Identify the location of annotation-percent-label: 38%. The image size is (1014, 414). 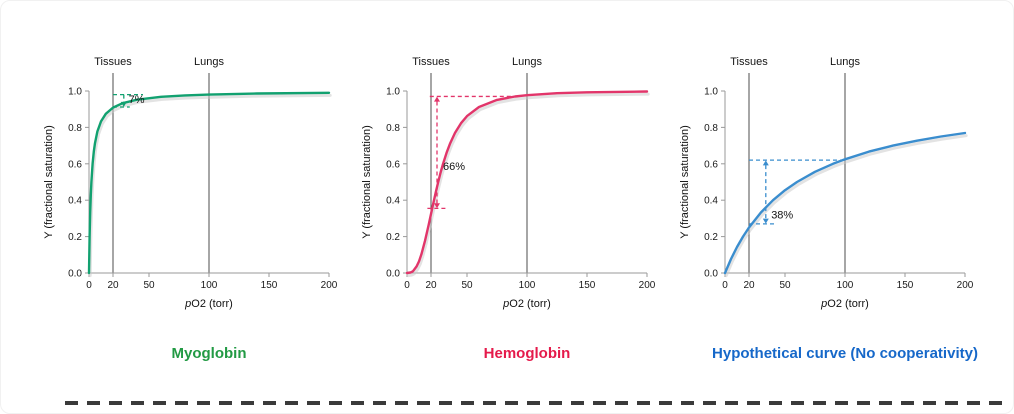
(782, 215).